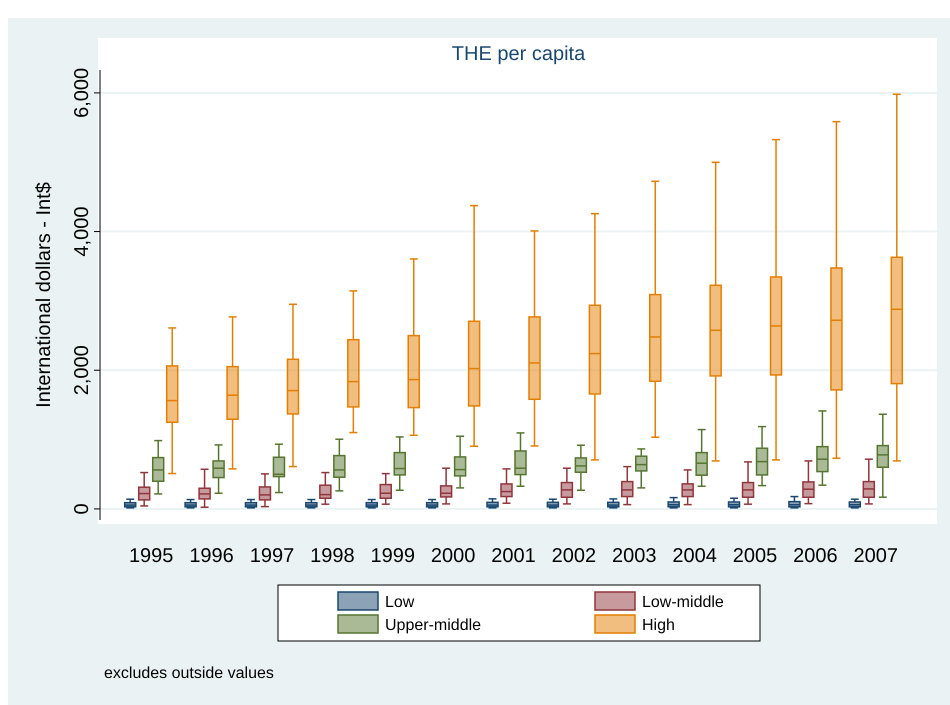 The image size is (950, 705). I want to click on text: excludes outside values, so click(189, 673).